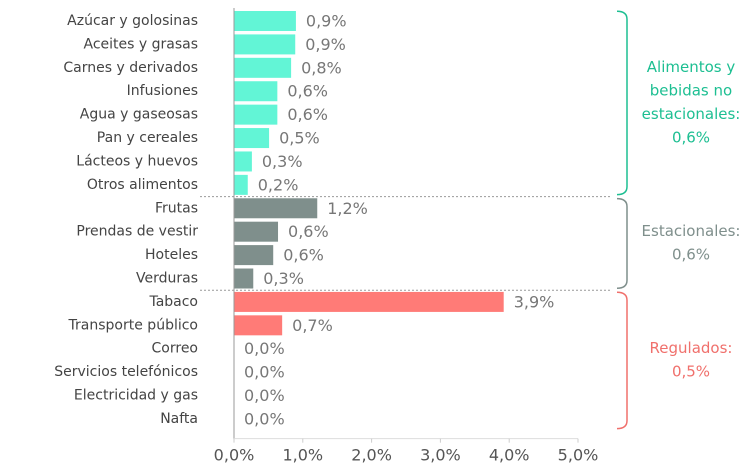 This screenshot has width=748, height=468. I want to click on x-tick-label: 0,0%, so click(234, 455).